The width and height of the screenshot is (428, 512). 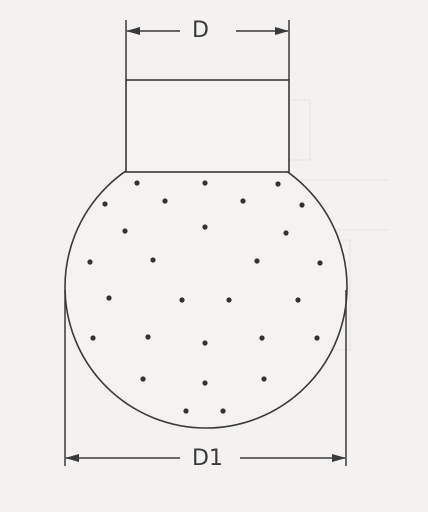 I want to click on connector-neck, so click(x=207, y=126).